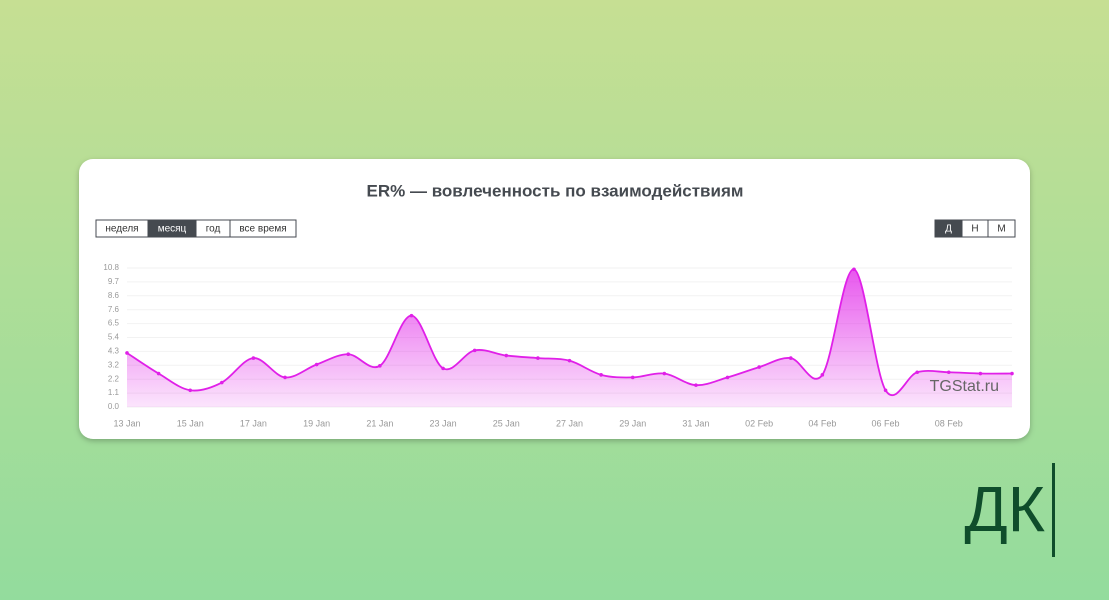 Image resolution: width=1109 pixels, height=600 pixels. What do you see at coordinates (506, 423) in the screenshot?
I see `x-tick-label: 25 Jan` at bounding box center [506, 423].